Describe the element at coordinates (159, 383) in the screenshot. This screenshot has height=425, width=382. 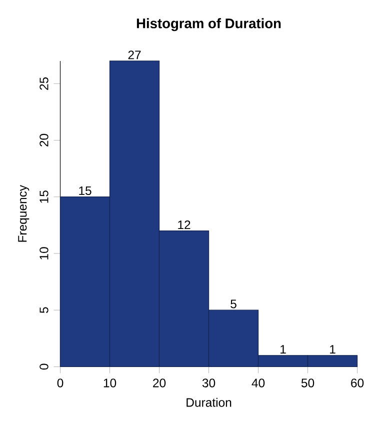
I see `x-tick-label: 20` at that location.